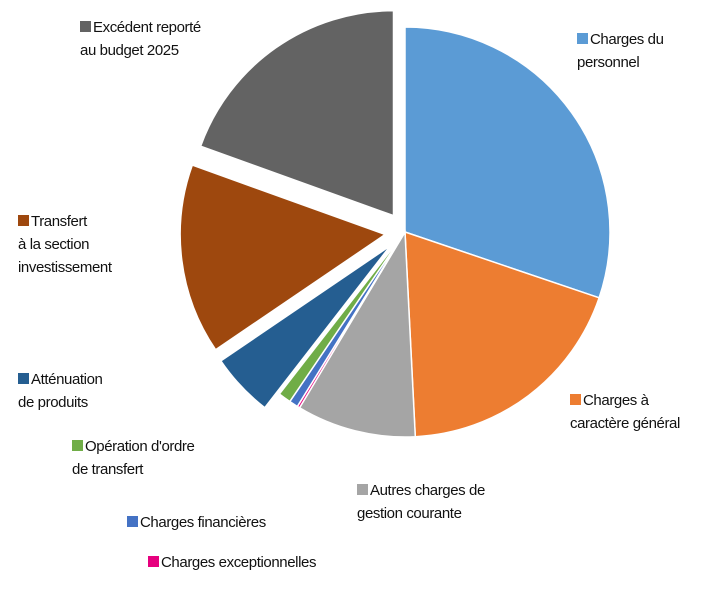  I want to click on label-text: Opération d'ordre de transfert, so click(133, 458).